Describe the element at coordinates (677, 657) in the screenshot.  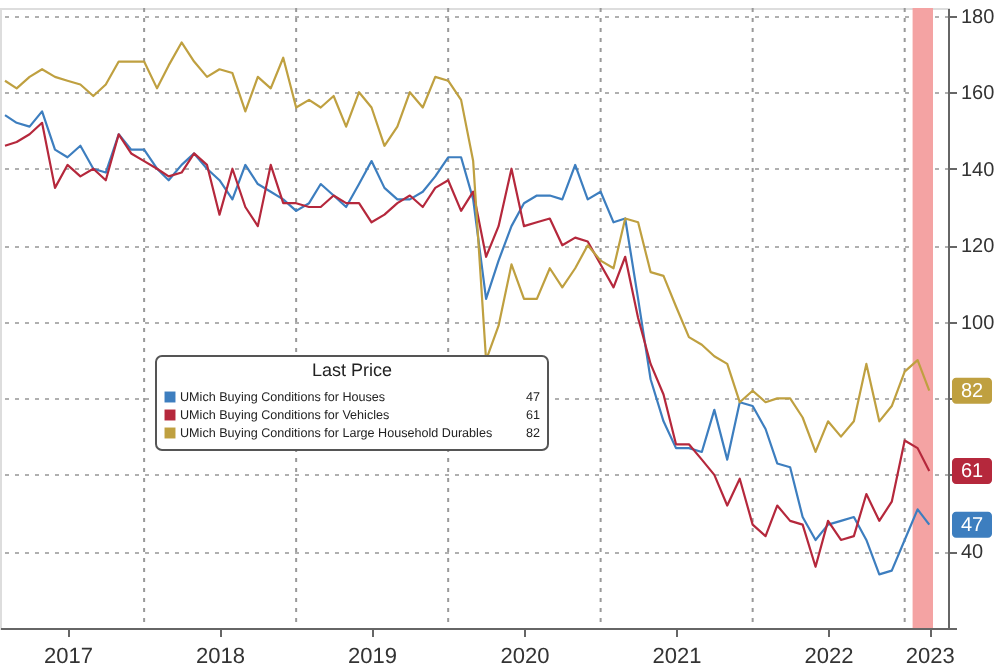
I see `x-tick-label: 2021` at that location.